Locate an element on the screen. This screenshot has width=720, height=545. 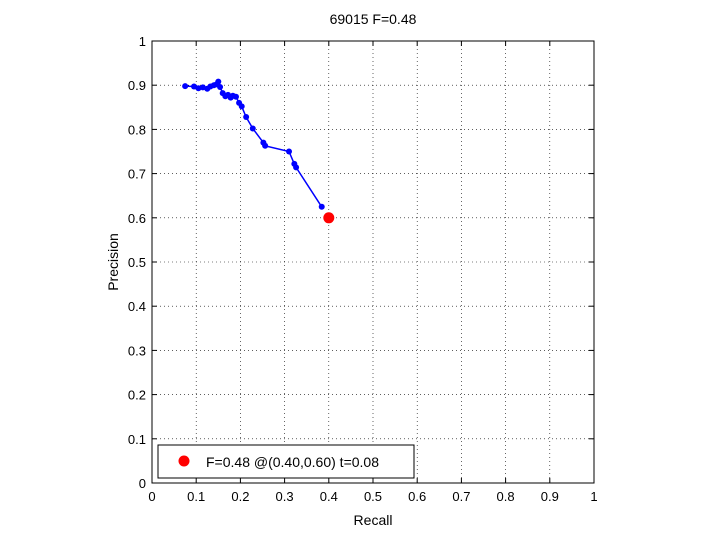
y-tick-label: 0.6 is located at coordinates (137, 218).